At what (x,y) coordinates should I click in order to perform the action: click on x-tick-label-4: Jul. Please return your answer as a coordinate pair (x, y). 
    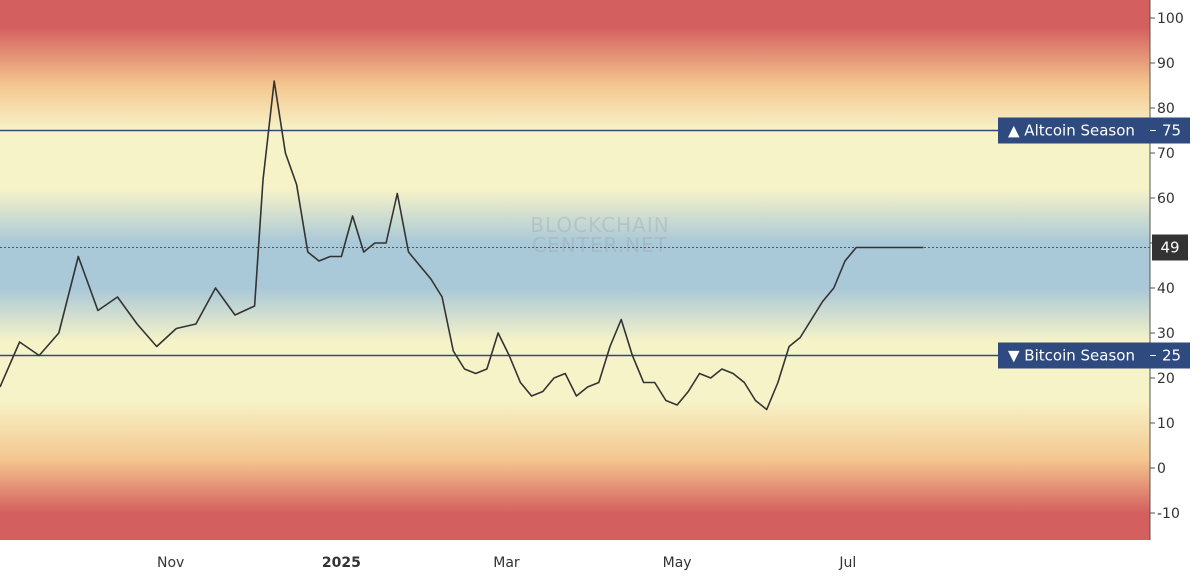
    Looking at the image, I should click on (847, 563).